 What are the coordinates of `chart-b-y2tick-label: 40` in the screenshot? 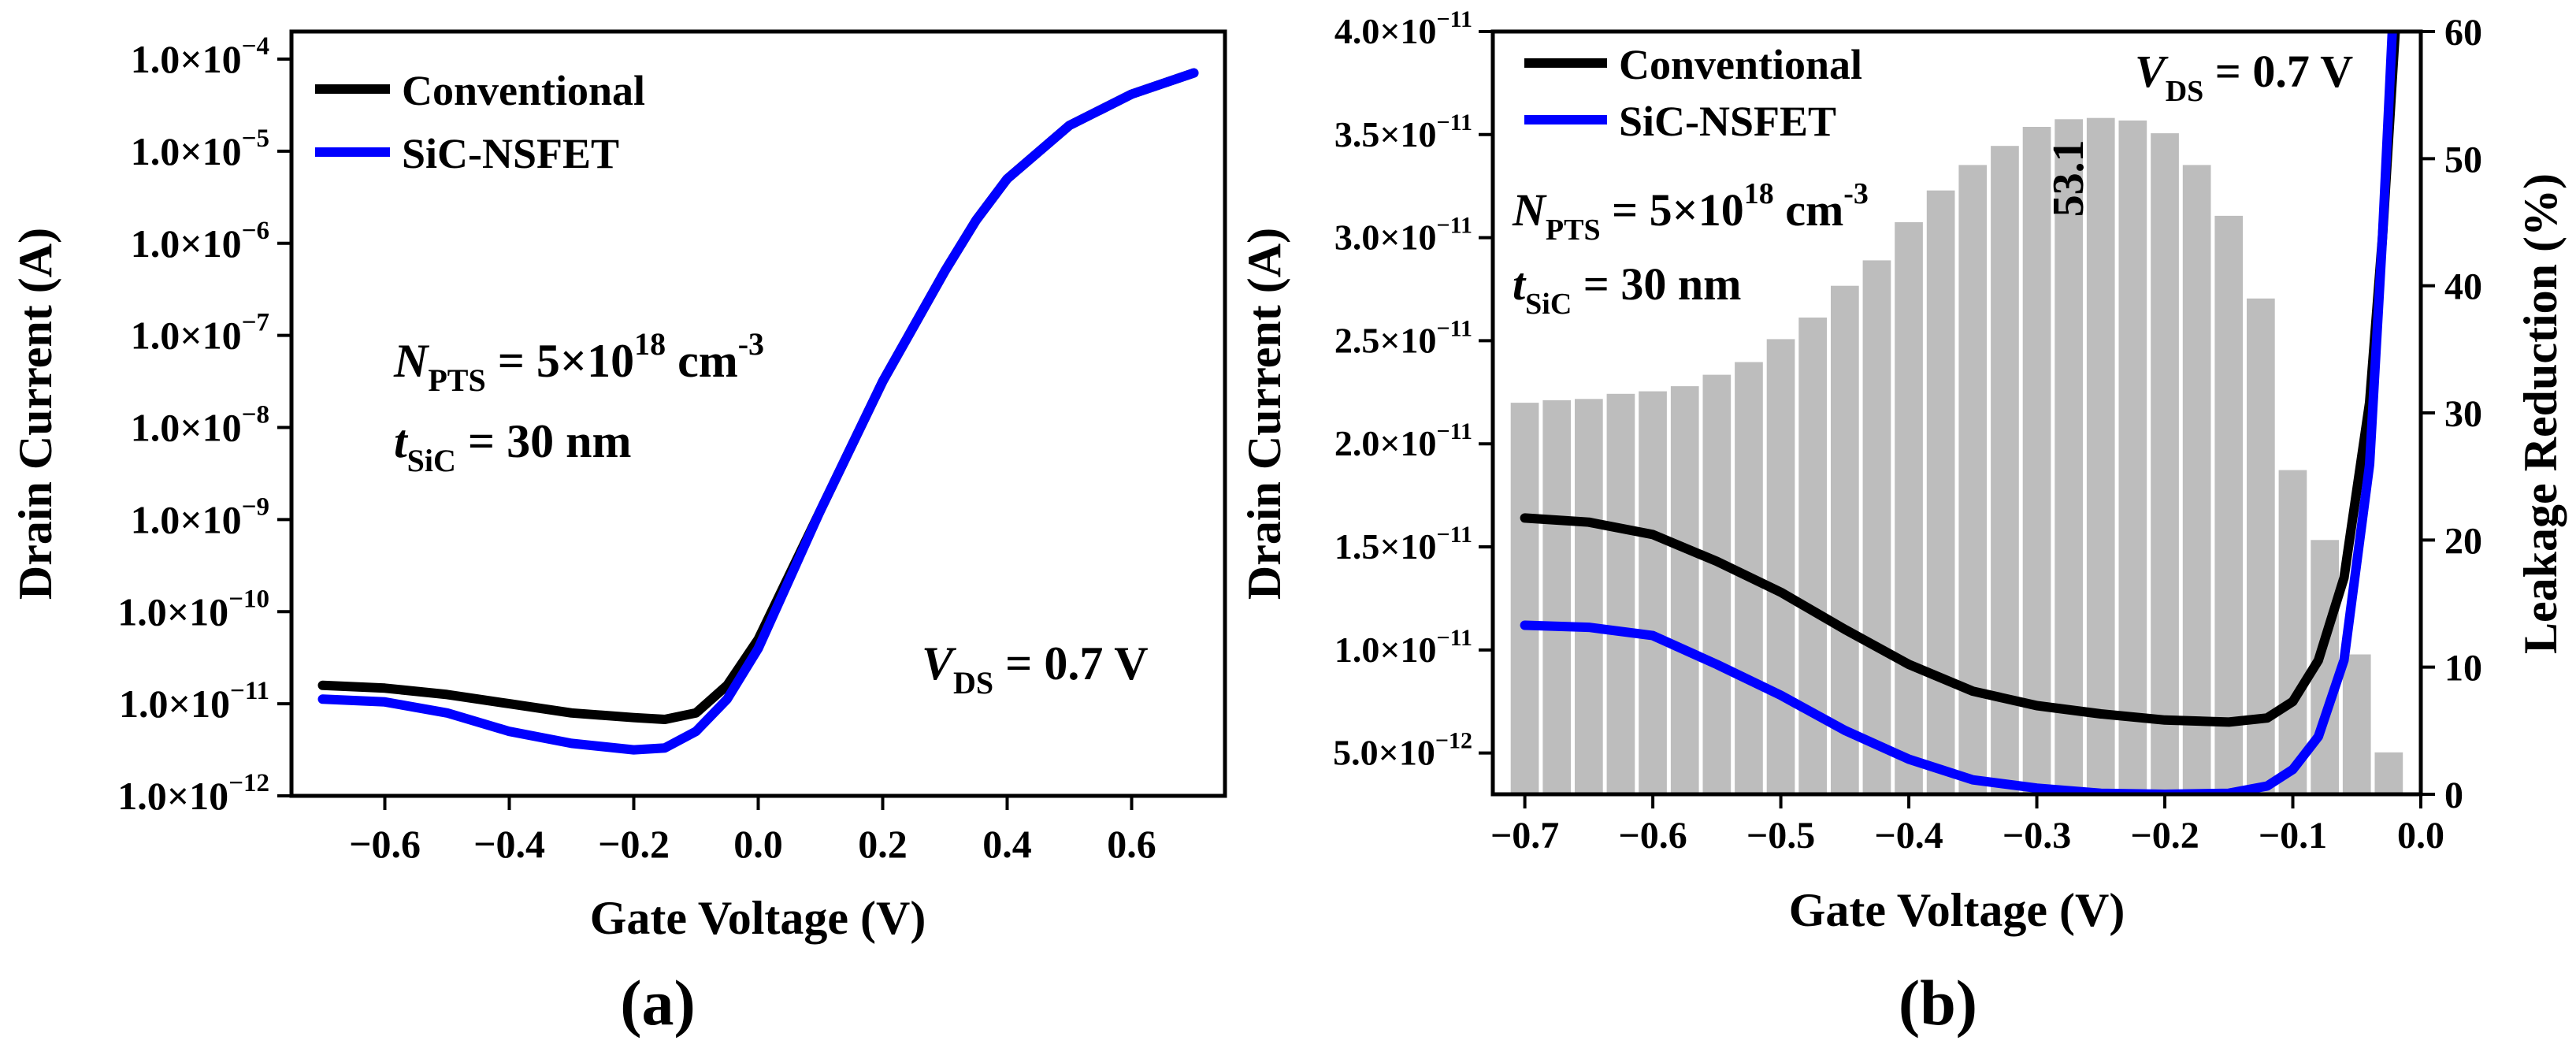 It's located at (2463, 287).